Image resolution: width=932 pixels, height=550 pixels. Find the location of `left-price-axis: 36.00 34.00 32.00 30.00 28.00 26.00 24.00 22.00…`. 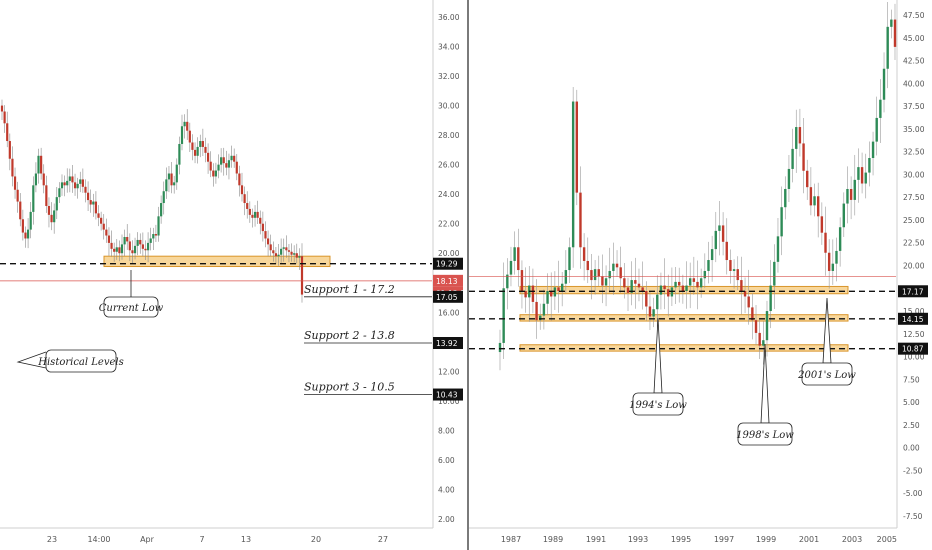

left-price-axis: 36.00 34.00 32.00 30.00 28.00 26.00 24.00 22.00… is located at coordinates (451, 264).